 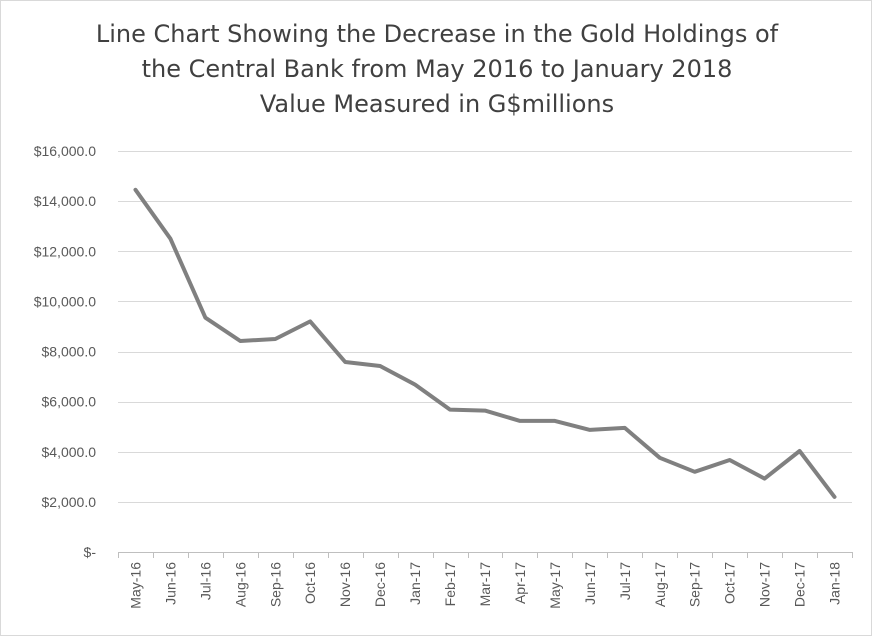 I want to click on y-tick-label: $2,000.0, so click(x=69, y=502).